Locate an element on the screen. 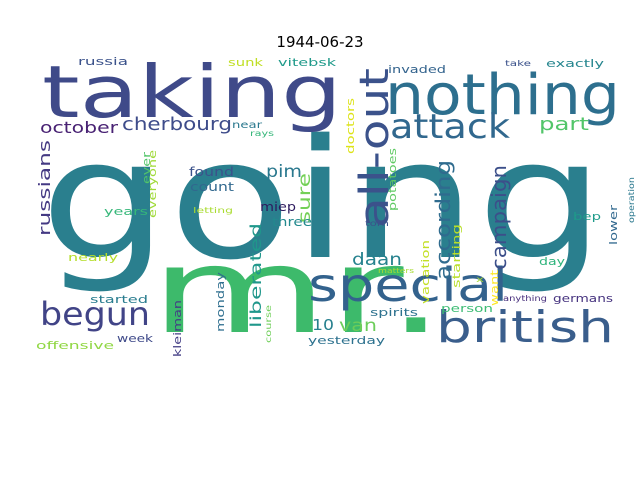 This screenshot has width=640, height=480. cloud-title: 1944-06-23 is located at coordinates (320, 42).